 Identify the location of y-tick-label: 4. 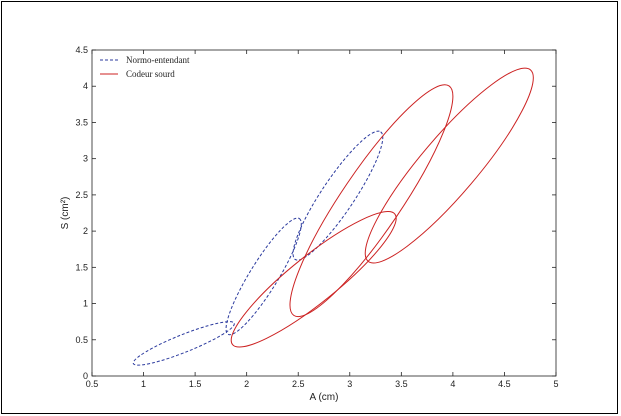
(85, 86).